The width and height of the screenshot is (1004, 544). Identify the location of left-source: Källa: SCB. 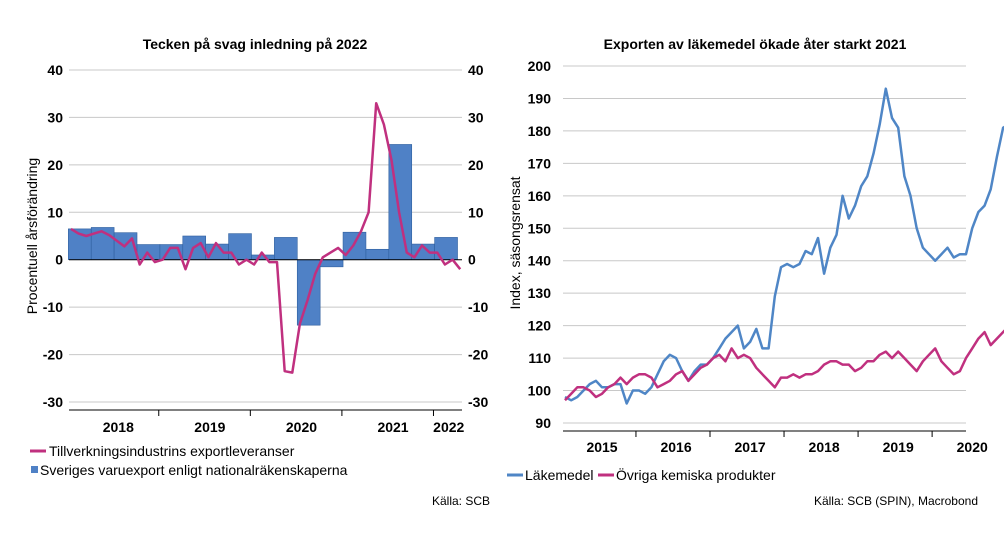
(461, 501).